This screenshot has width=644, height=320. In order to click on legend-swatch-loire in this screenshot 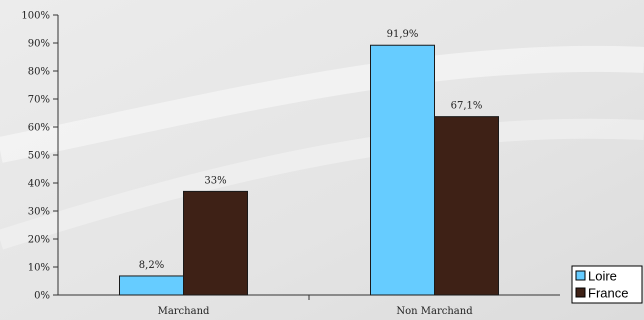, I will do `click(580, 275)`.